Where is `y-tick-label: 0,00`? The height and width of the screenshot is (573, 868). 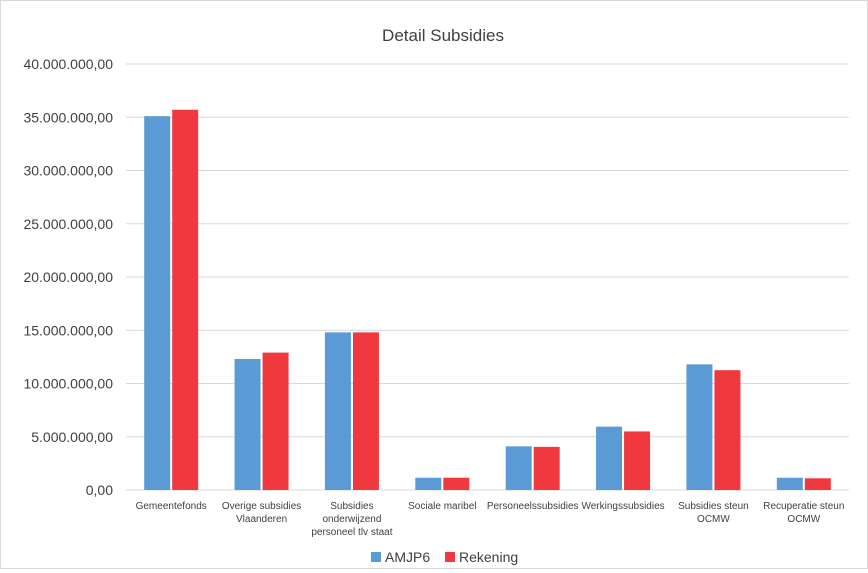
y-tick-label: 0,00 is located at coordinates (99, 490).